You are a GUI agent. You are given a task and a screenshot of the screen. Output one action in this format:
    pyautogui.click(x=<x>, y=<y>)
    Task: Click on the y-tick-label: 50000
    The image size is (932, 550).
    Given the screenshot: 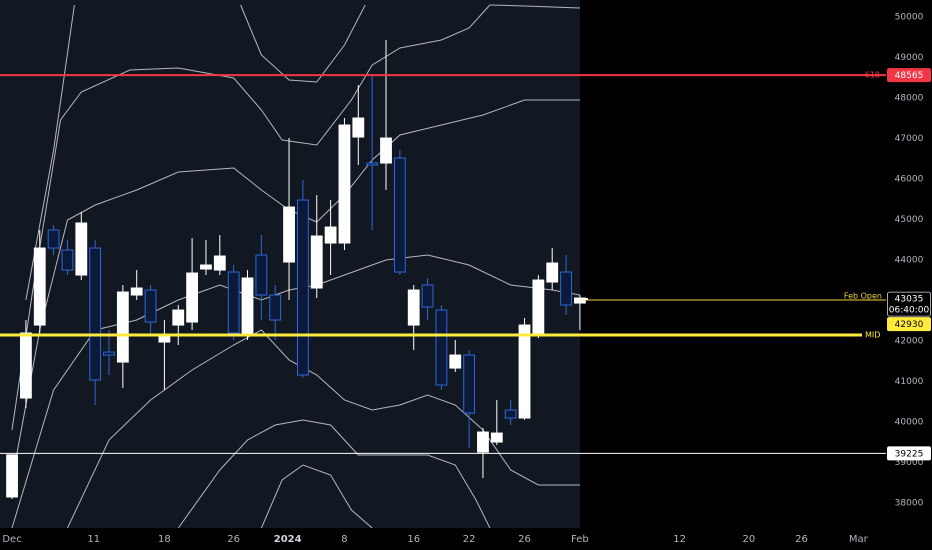 What is the action you would take?
    pyautogui.click(x=909, y=18)
    